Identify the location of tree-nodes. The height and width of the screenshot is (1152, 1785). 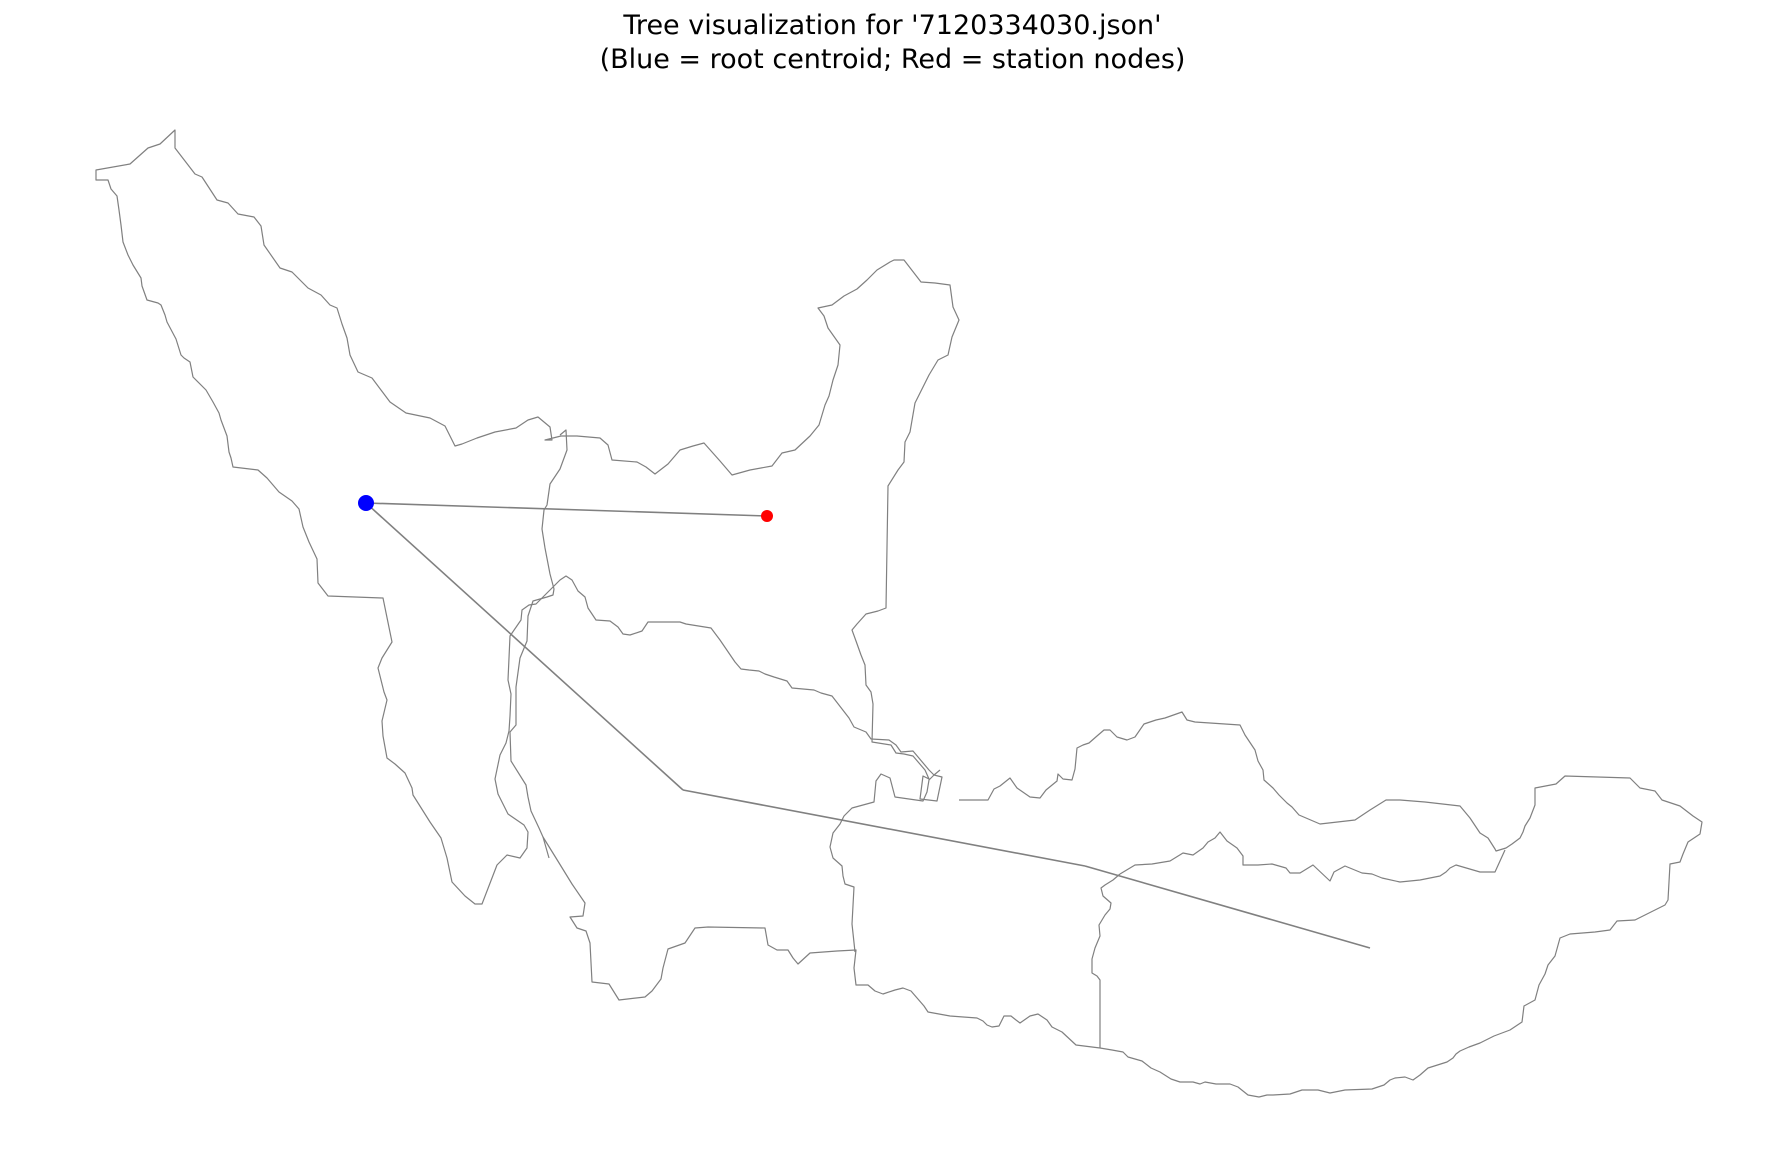
(565, 508).